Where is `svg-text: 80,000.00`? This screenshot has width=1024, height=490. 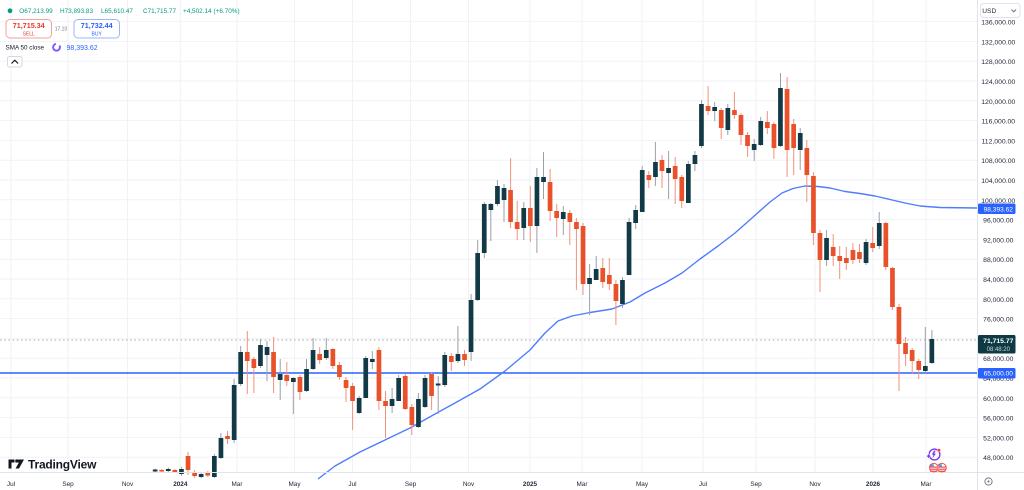 svg-text: 80,000.00 is located at coordinates (998, 300).